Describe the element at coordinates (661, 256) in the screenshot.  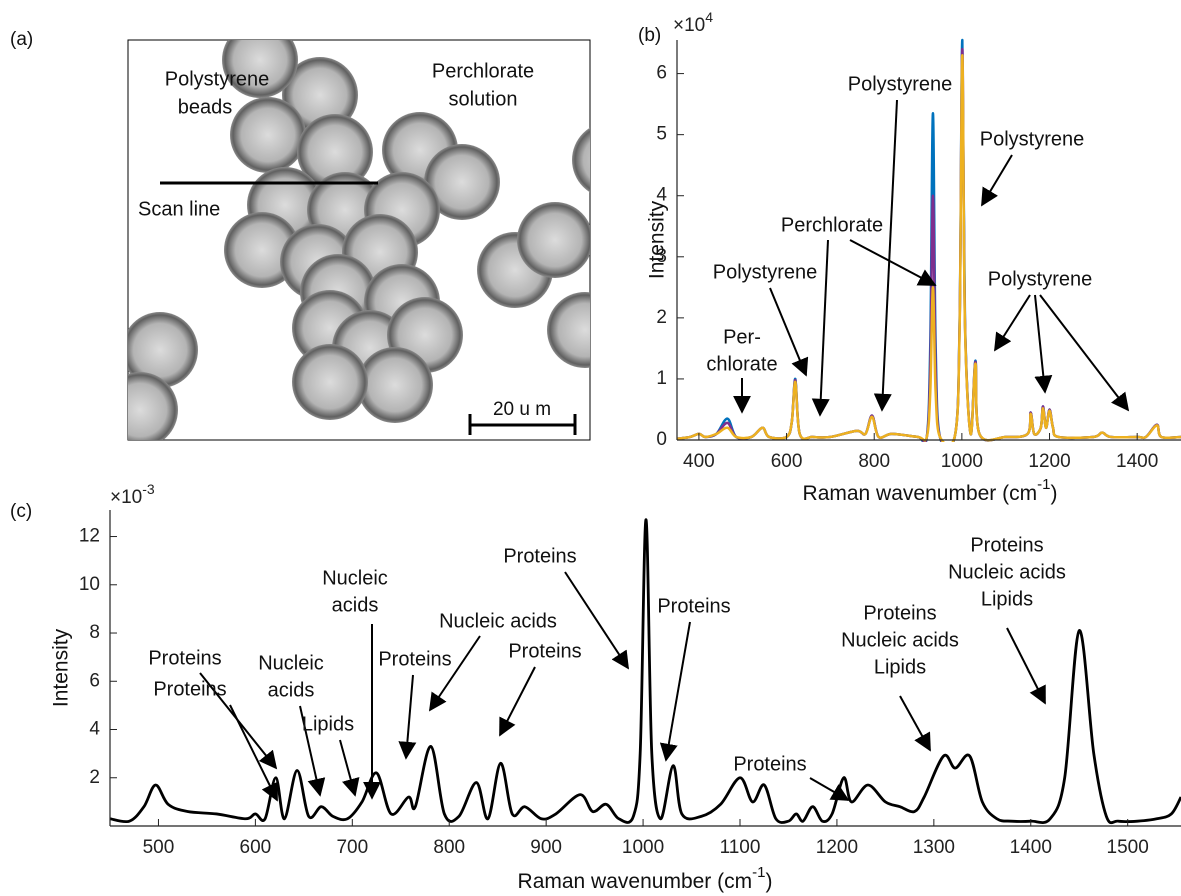
I see `y-tick-label: 3` at that location.